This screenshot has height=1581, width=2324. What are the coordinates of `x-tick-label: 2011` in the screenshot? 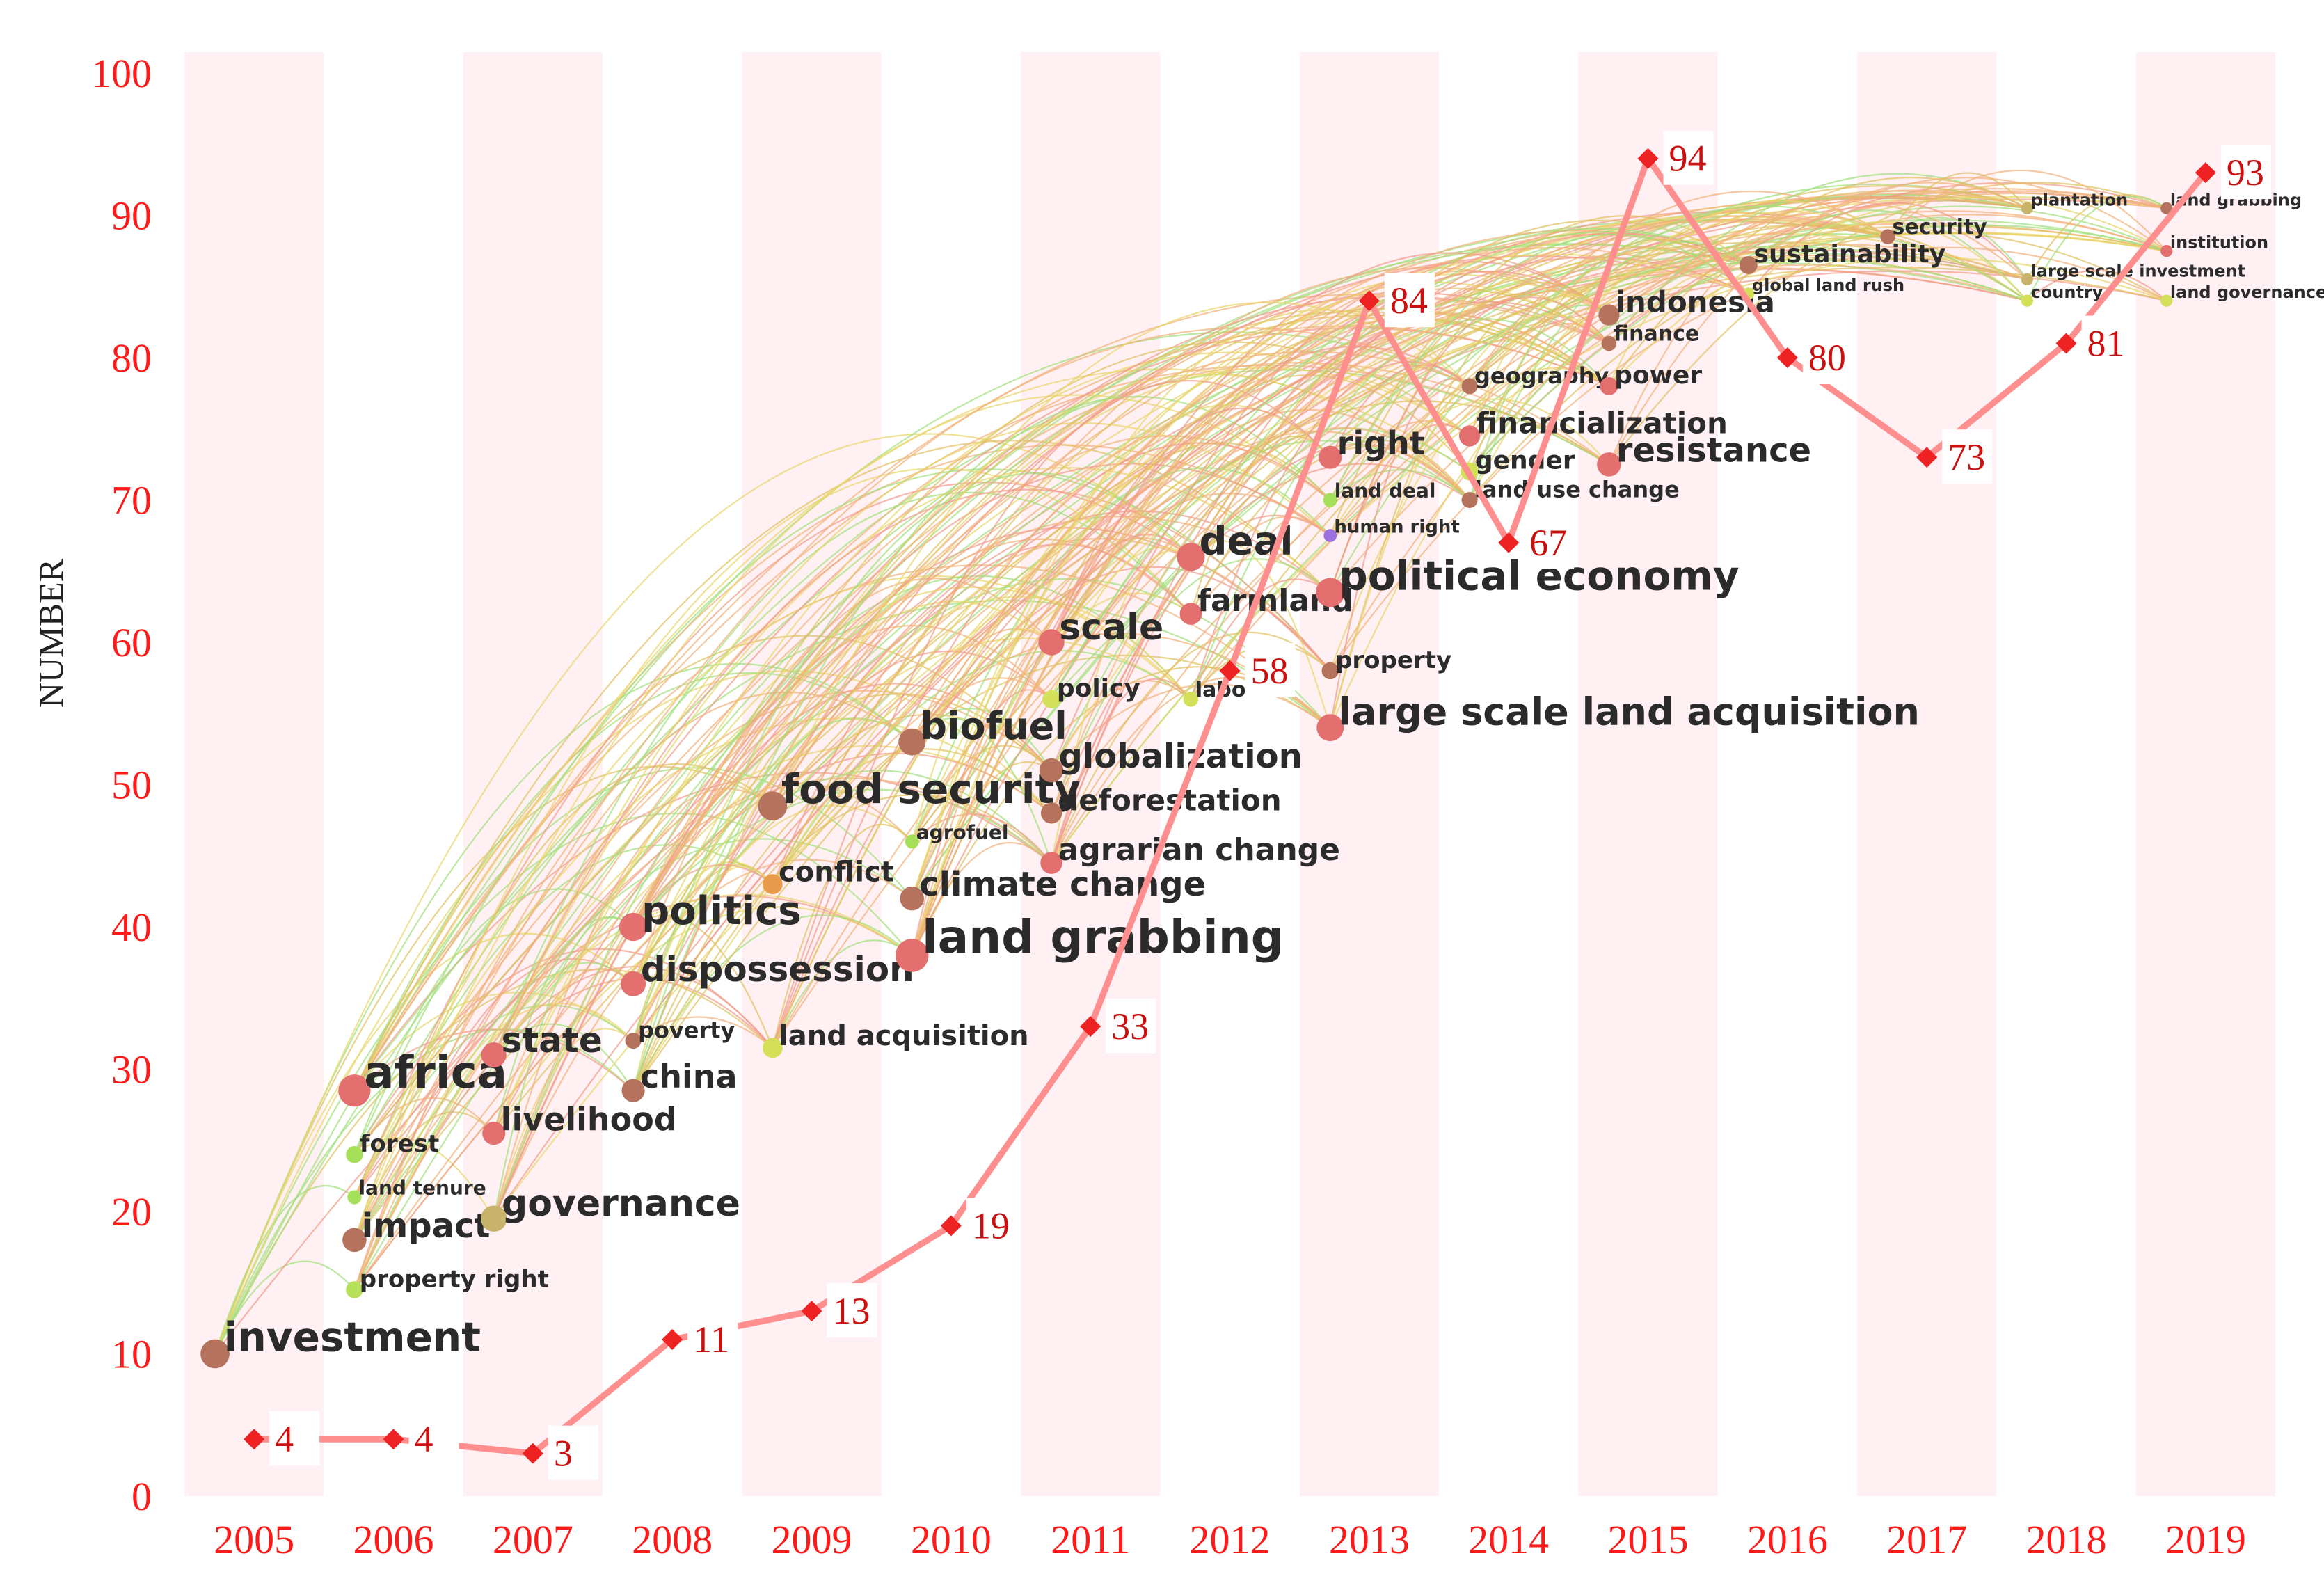 It's located at (1090, 1539).